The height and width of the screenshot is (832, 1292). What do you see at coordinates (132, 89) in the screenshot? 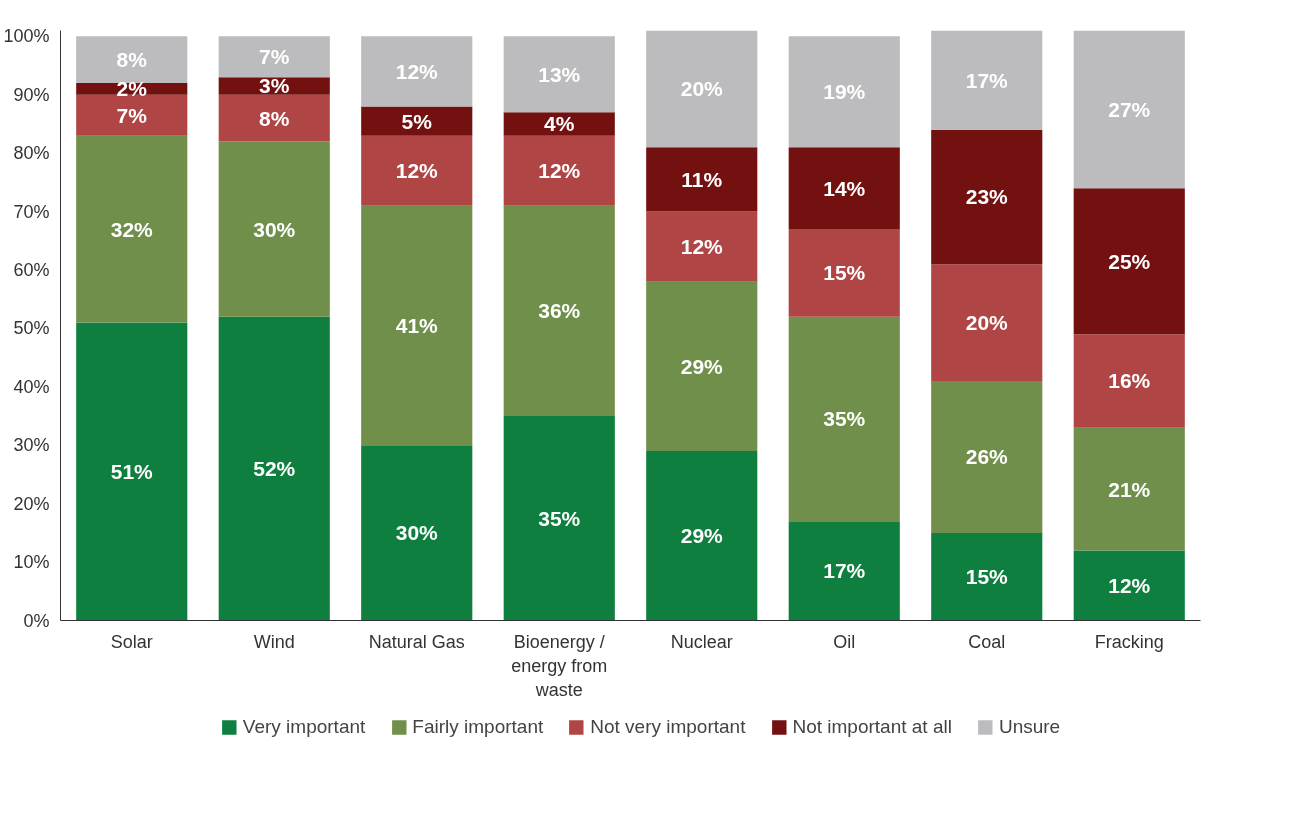
I see `data-label: 2%` at bounding box center [132, 89].